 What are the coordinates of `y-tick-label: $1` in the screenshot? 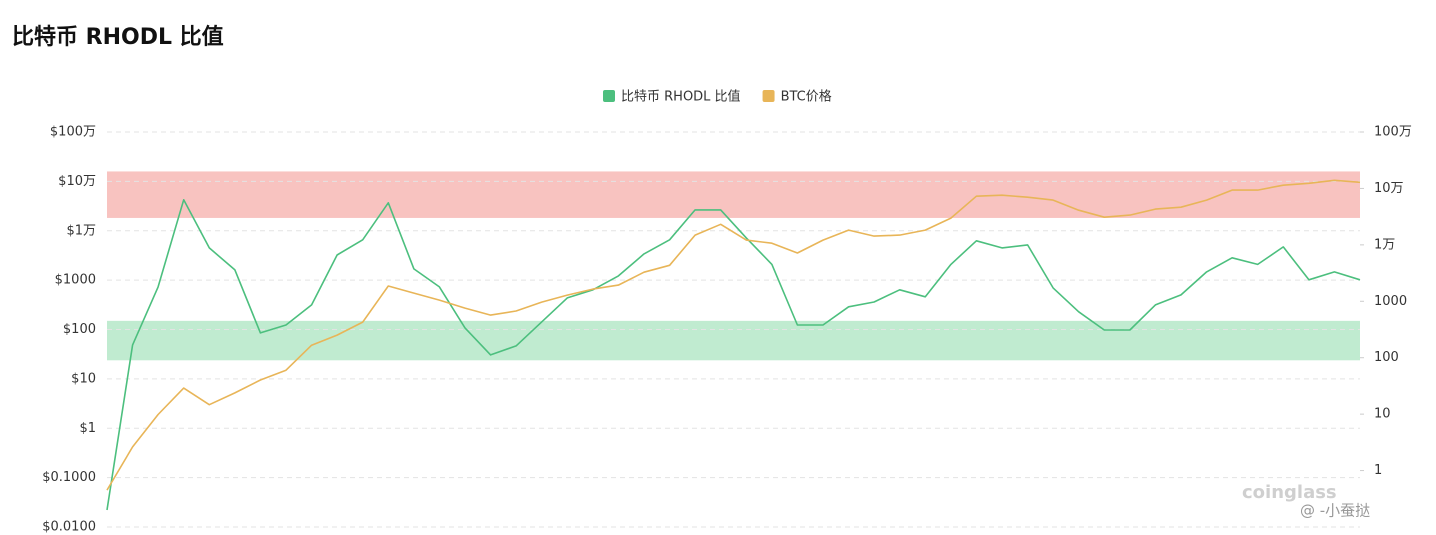 It's located at (87, 428).